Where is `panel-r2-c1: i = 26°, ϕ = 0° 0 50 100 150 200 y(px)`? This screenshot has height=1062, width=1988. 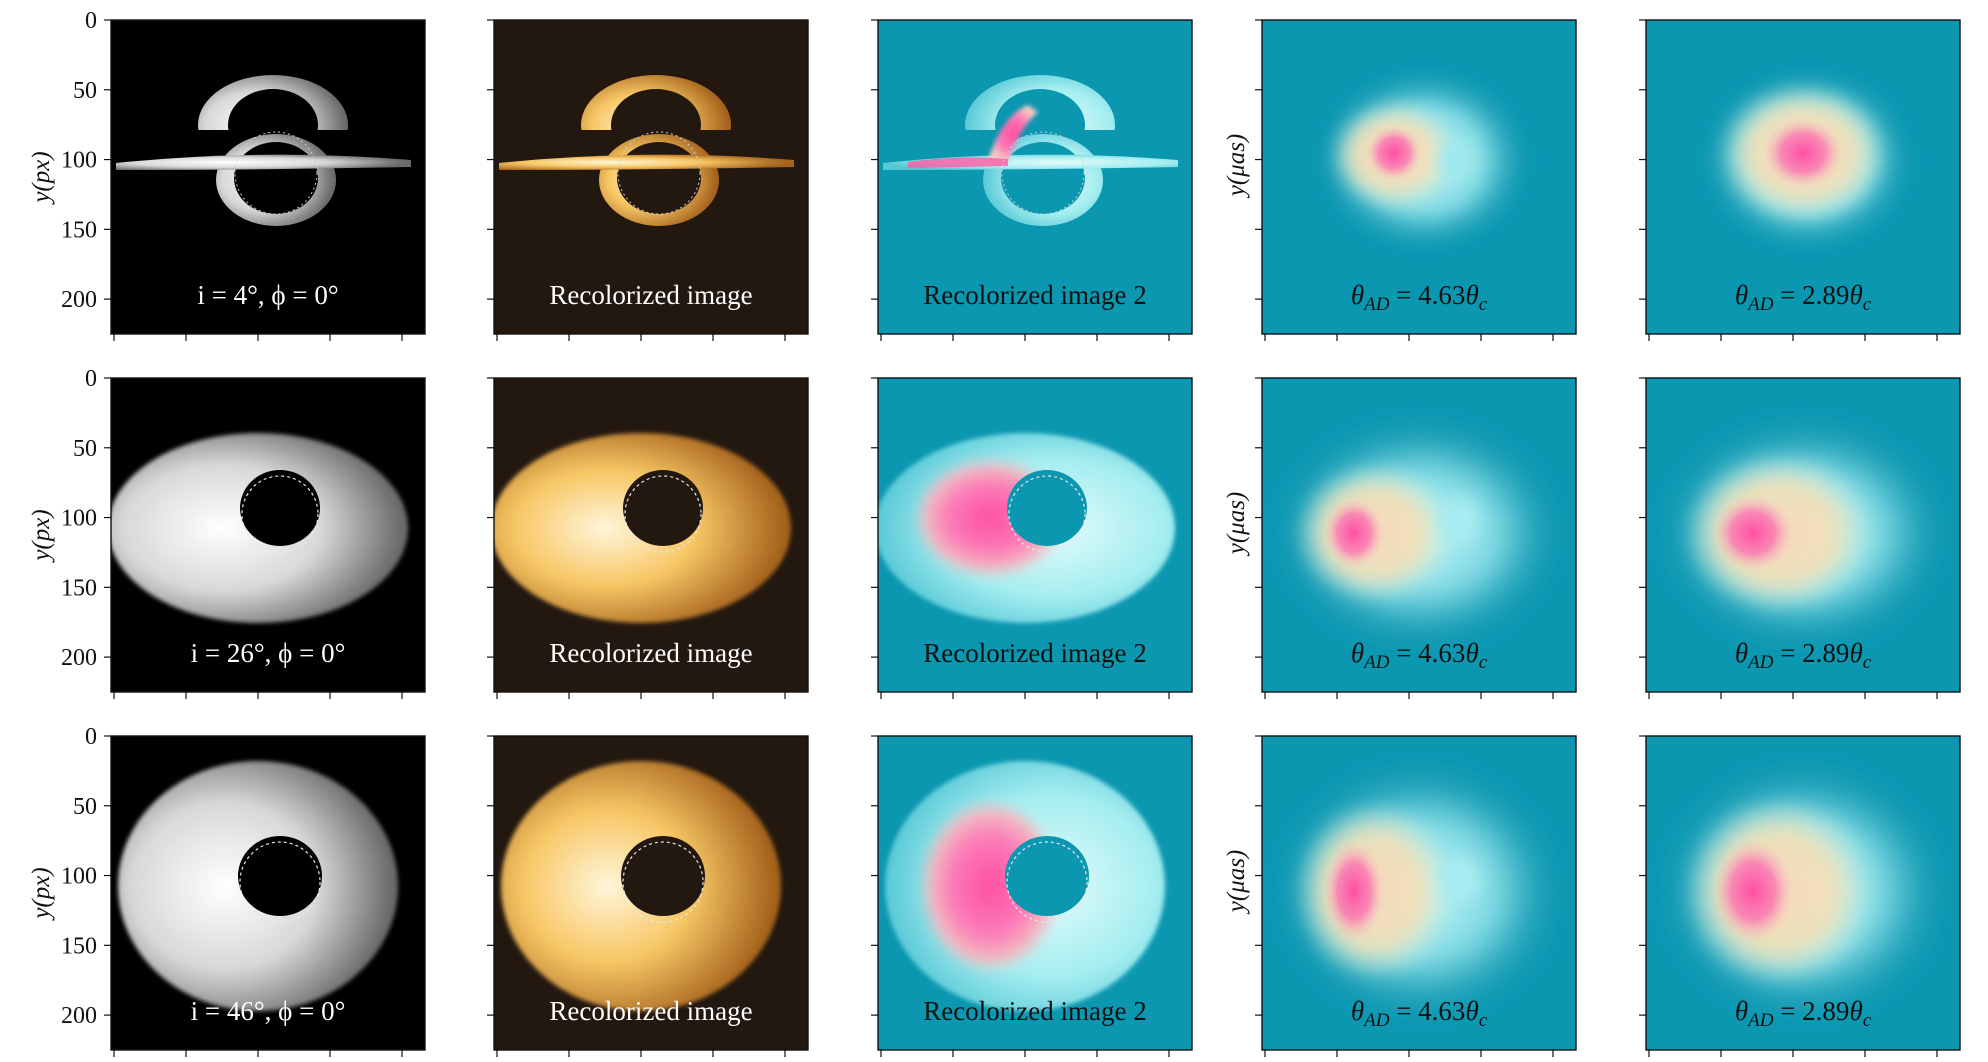 panel-r2-c1: i = 26°, ϕ = 0° 0 50 100 150 200 y(px) is located at coordinates (227, 532).